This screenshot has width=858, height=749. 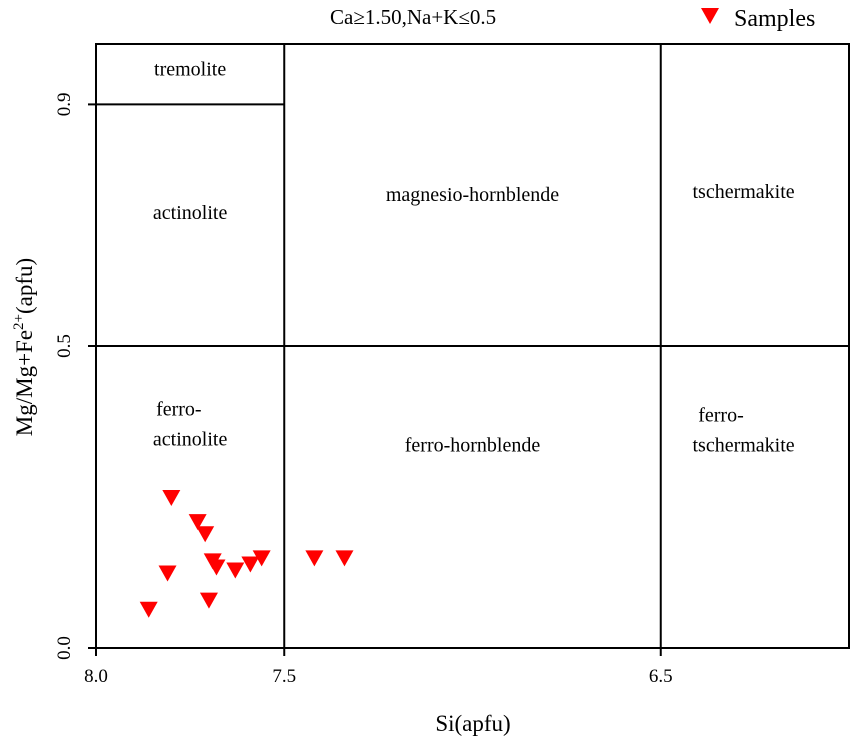 What do you see at coordinates (190, 69) in the screenshot?
I see `region-label: tremolite` at bounding box center [190, 69].